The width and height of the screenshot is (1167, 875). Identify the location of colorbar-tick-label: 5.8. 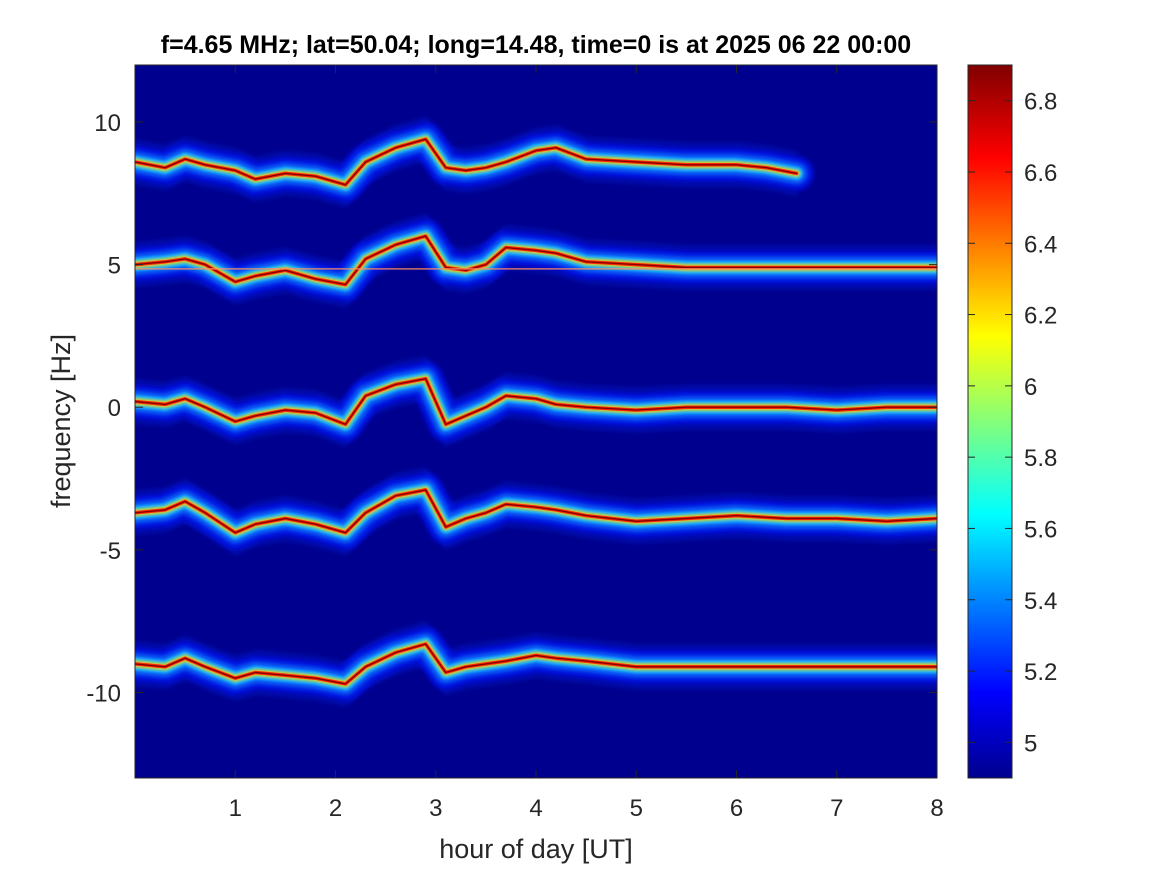
(1040, 458).